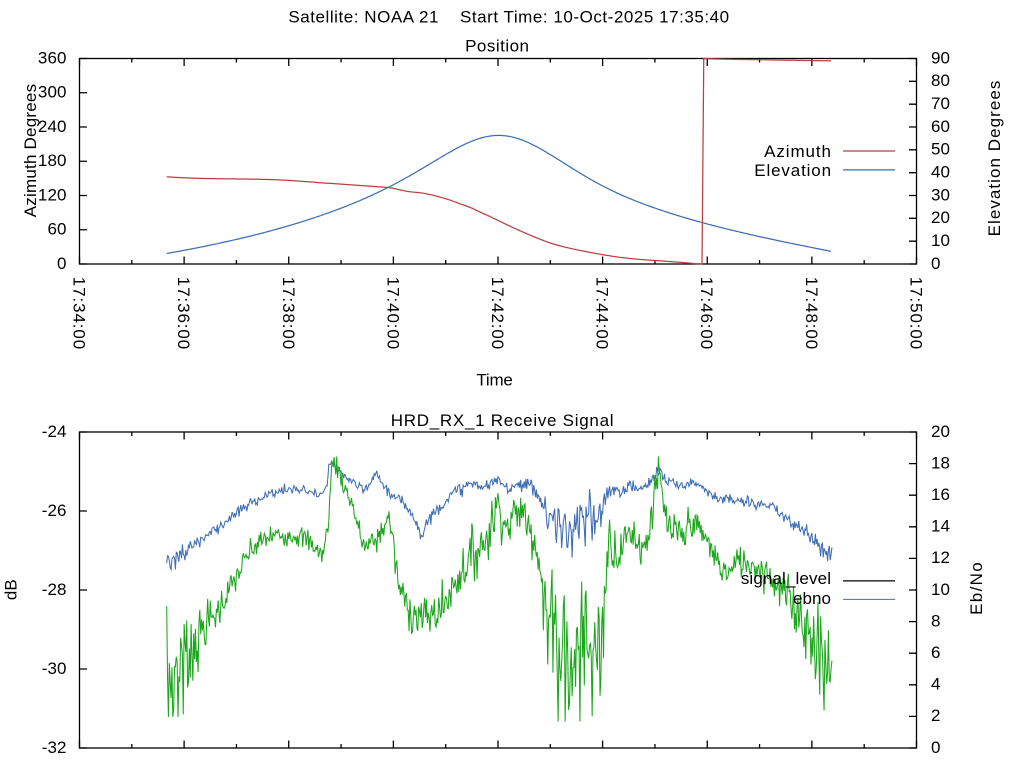  Describe the element at coordinates (936, 620) in the screenshot. I see `svg-text: 8` at that location.